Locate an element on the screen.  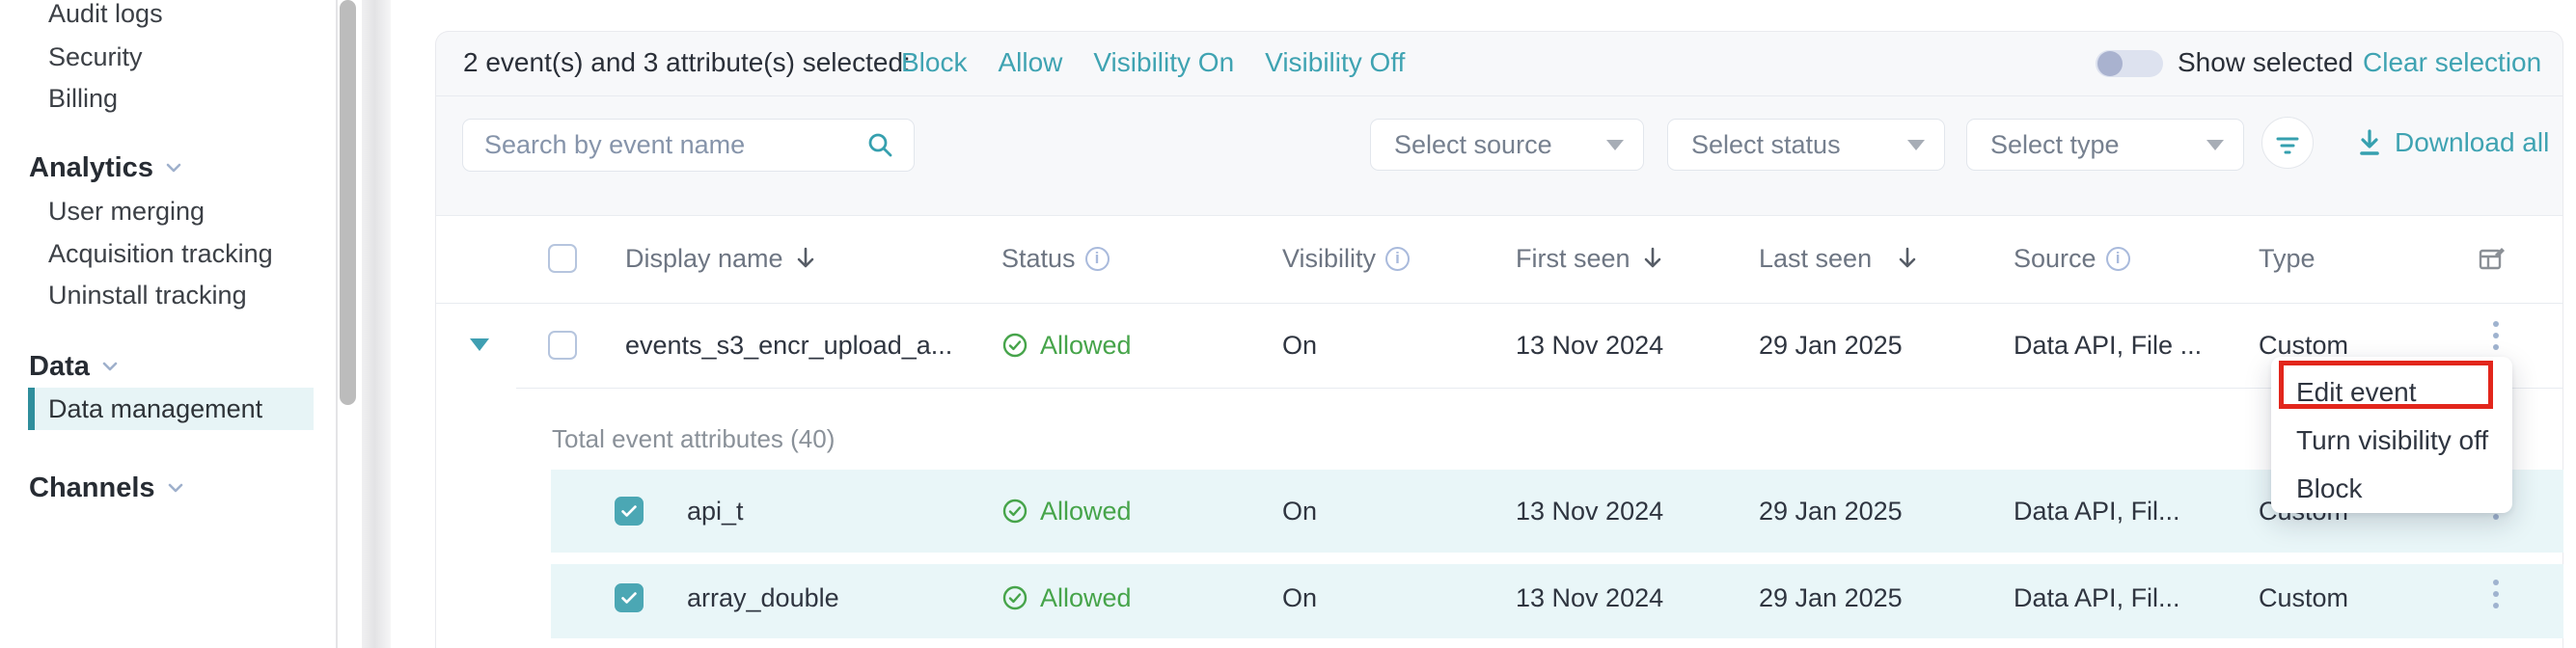
download-all-label: Download all is located at coordinates (2473, 142).